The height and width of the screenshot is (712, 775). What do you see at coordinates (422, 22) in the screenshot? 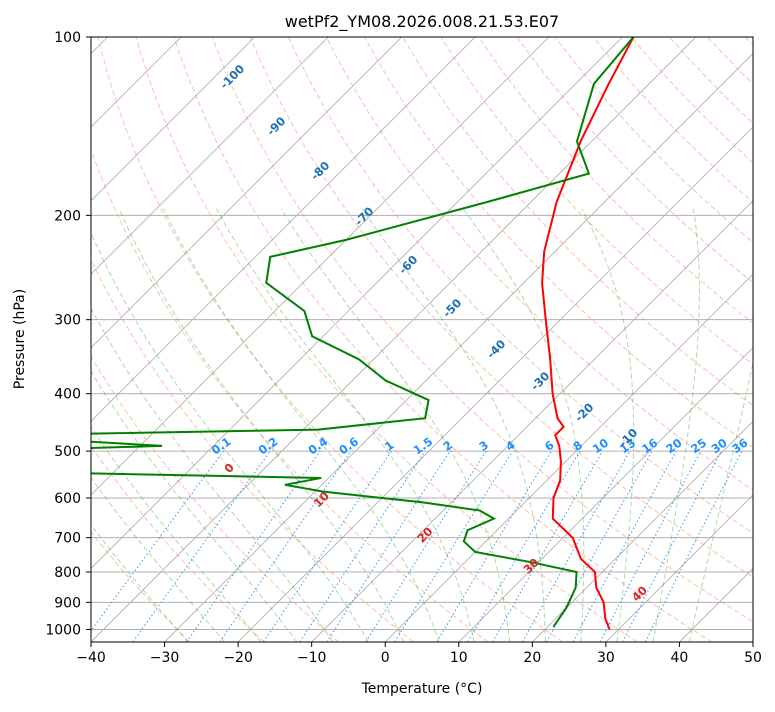
I see `chart-title: wetPf2_YM08.2026.008.21.53.E07` at bounding box center [422, 22].